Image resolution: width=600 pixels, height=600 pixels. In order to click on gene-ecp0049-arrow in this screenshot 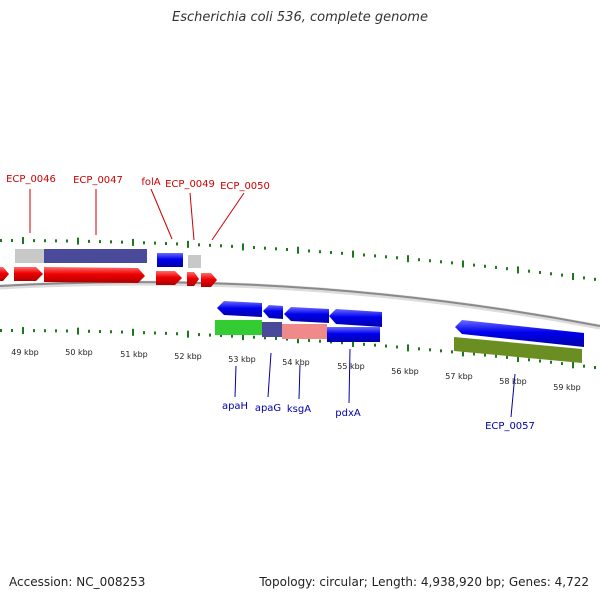, I will do `click(193, 279)`.